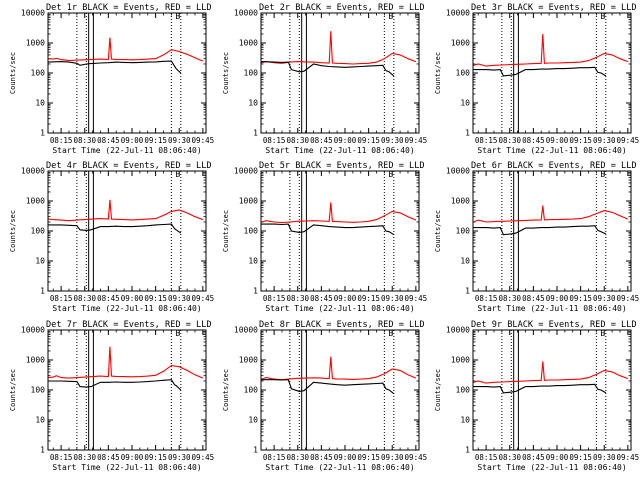  I want to click on panel-title: Det 4r BLACK = Events, RED = LLD, so click(129, 166).